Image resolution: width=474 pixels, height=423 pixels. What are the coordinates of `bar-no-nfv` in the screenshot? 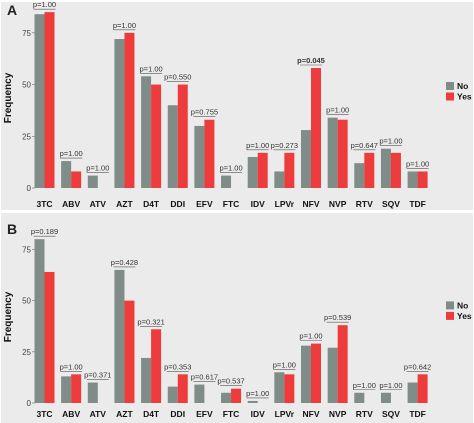 It's located at (306, 374).